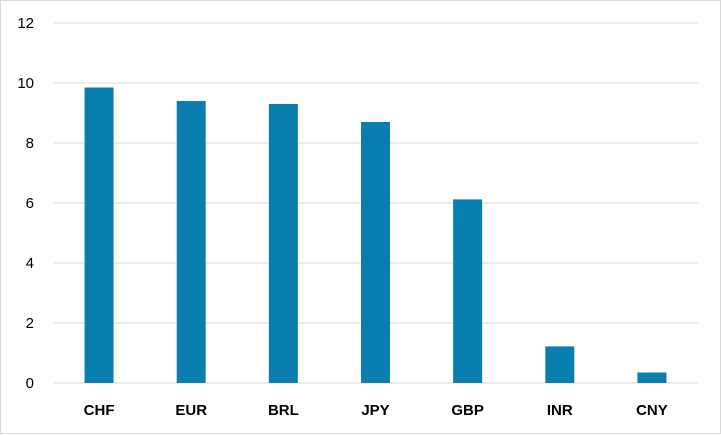  Describe the element at coordinates (99, 235) in the screenshot. I see `bar-chf` at that location.